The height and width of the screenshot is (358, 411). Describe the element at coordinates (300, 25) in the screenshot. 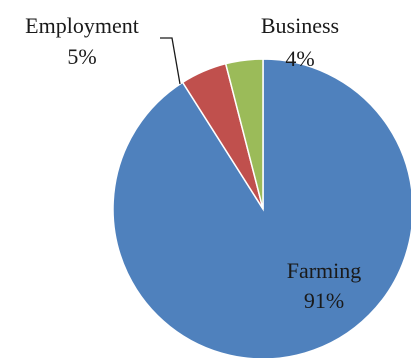

I see `slice-label-business: Business` at that location.